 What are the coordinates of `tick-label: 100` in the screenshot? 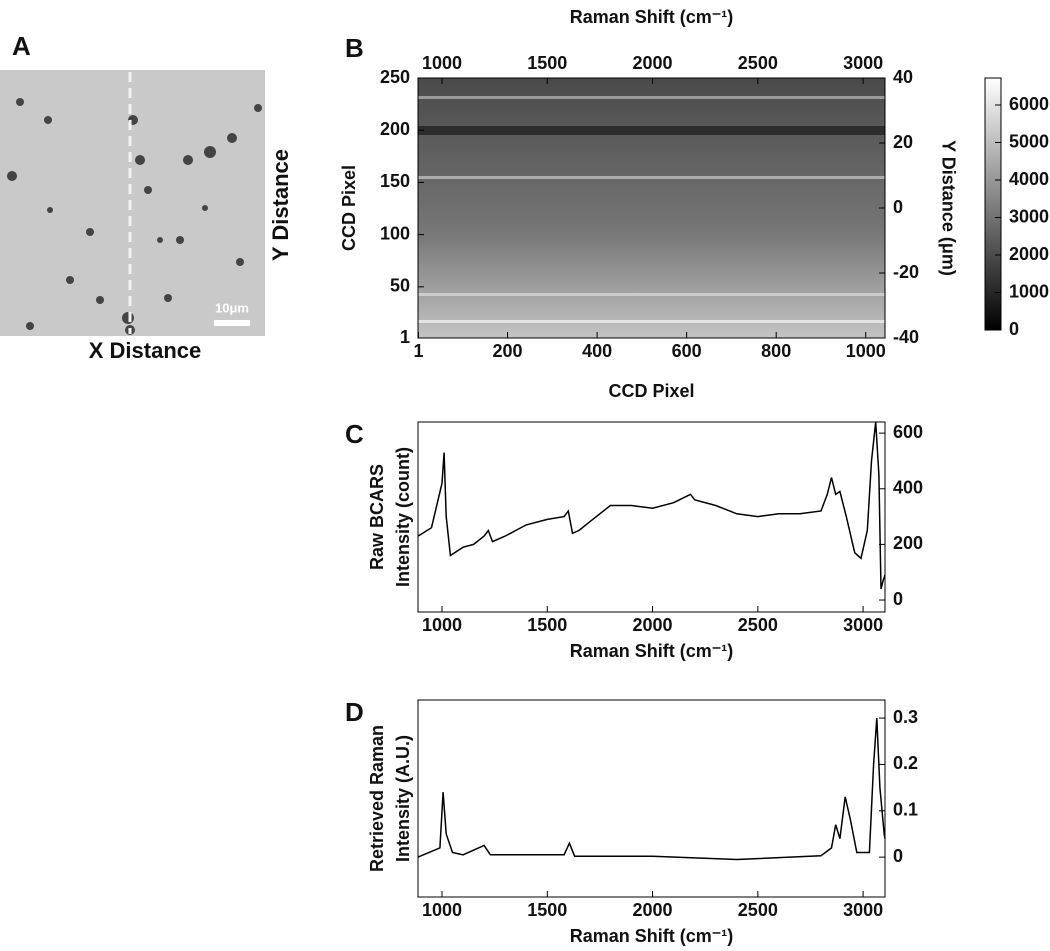 It's located at (395, 233).